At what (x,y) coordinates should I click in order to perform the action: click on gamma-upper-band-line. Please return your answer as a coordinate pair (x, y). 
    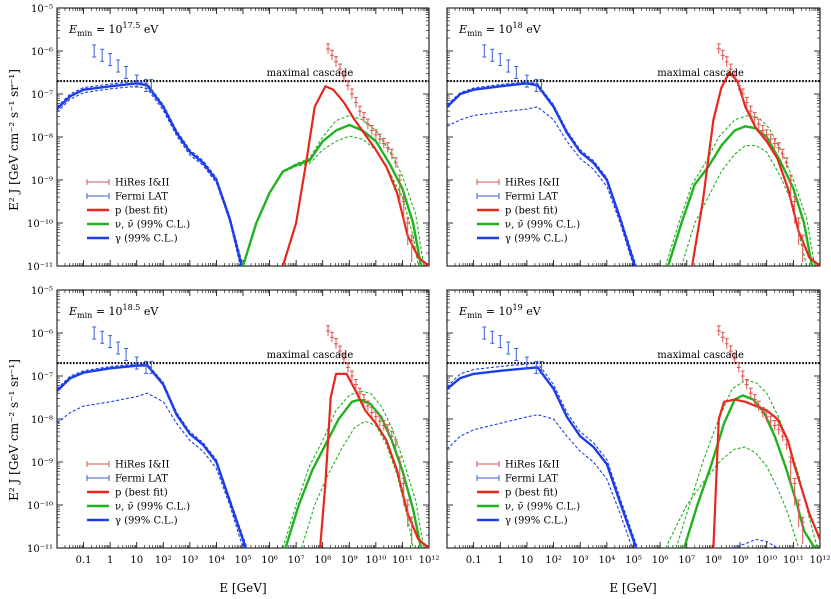
    Looking at the image, I should click on (543, 455).